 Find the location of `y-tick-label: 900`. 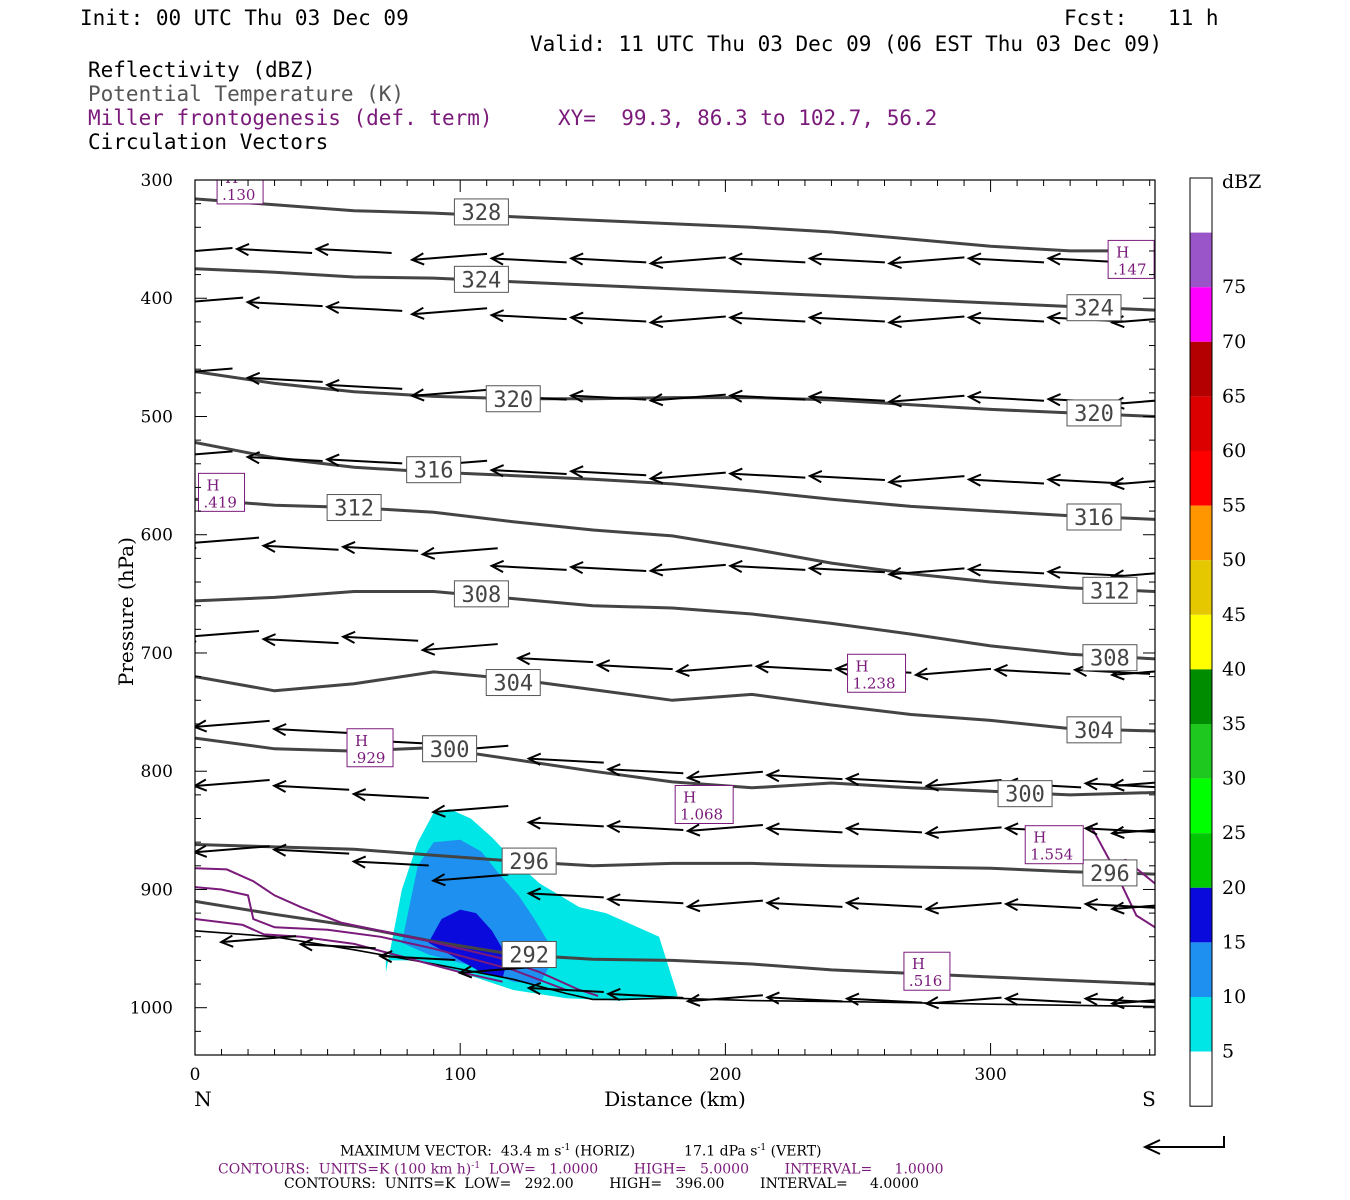

y-tick-label: 900 is located at coordinates (157, 890).